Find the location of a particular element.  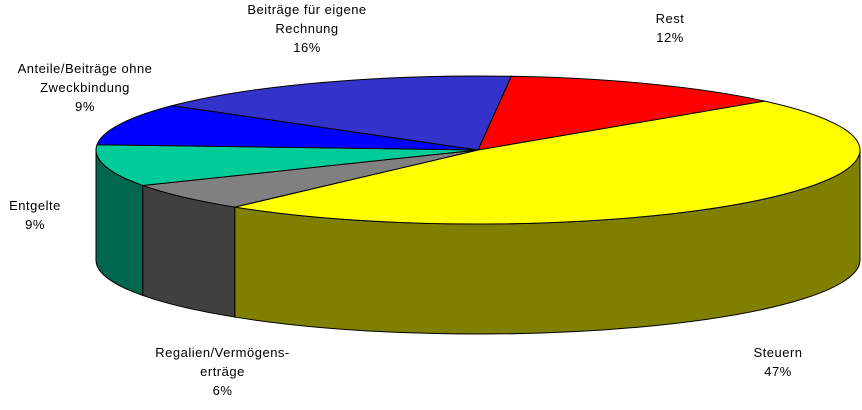

slice-label: Beiträge für eigene Rechnung 16% is located at coordinates (307, 28).